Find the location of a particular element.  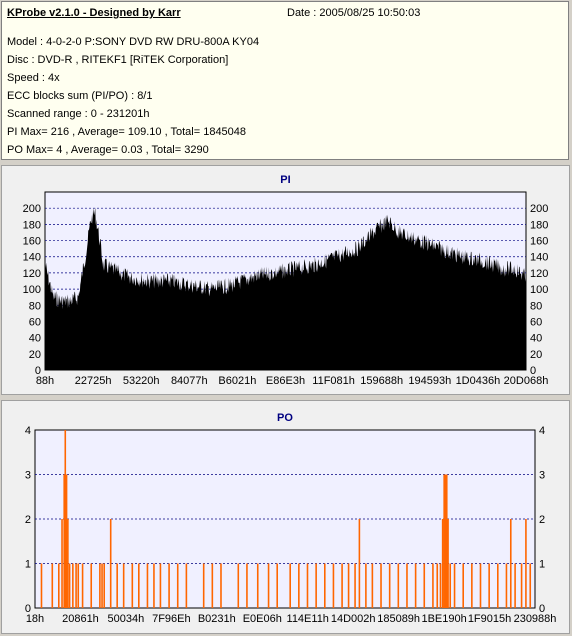

po-summary-line: PO Max= 4 , Average= 0.03 , Total= 3290 is located at coordinates (108, 150).